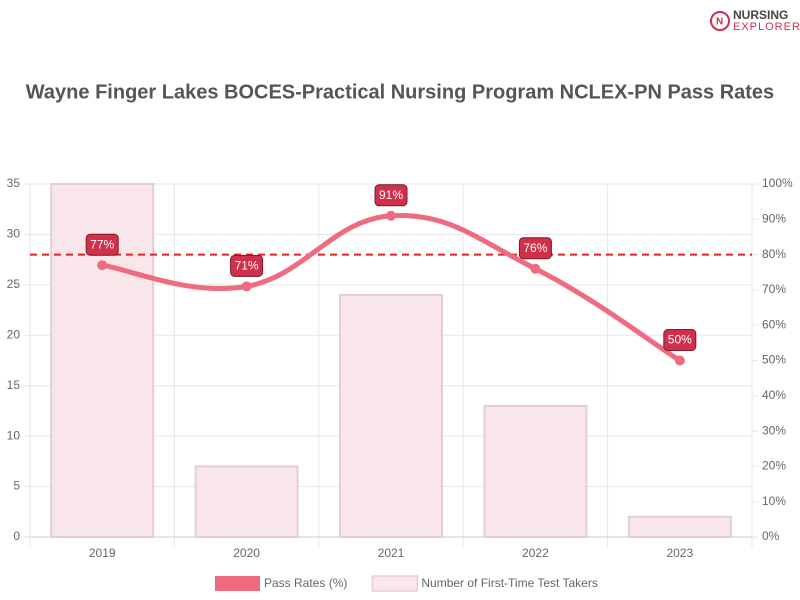 The width and height of the screenshot is (800, 600). I want to click on y-tick-label: 35, so click(14, 183).